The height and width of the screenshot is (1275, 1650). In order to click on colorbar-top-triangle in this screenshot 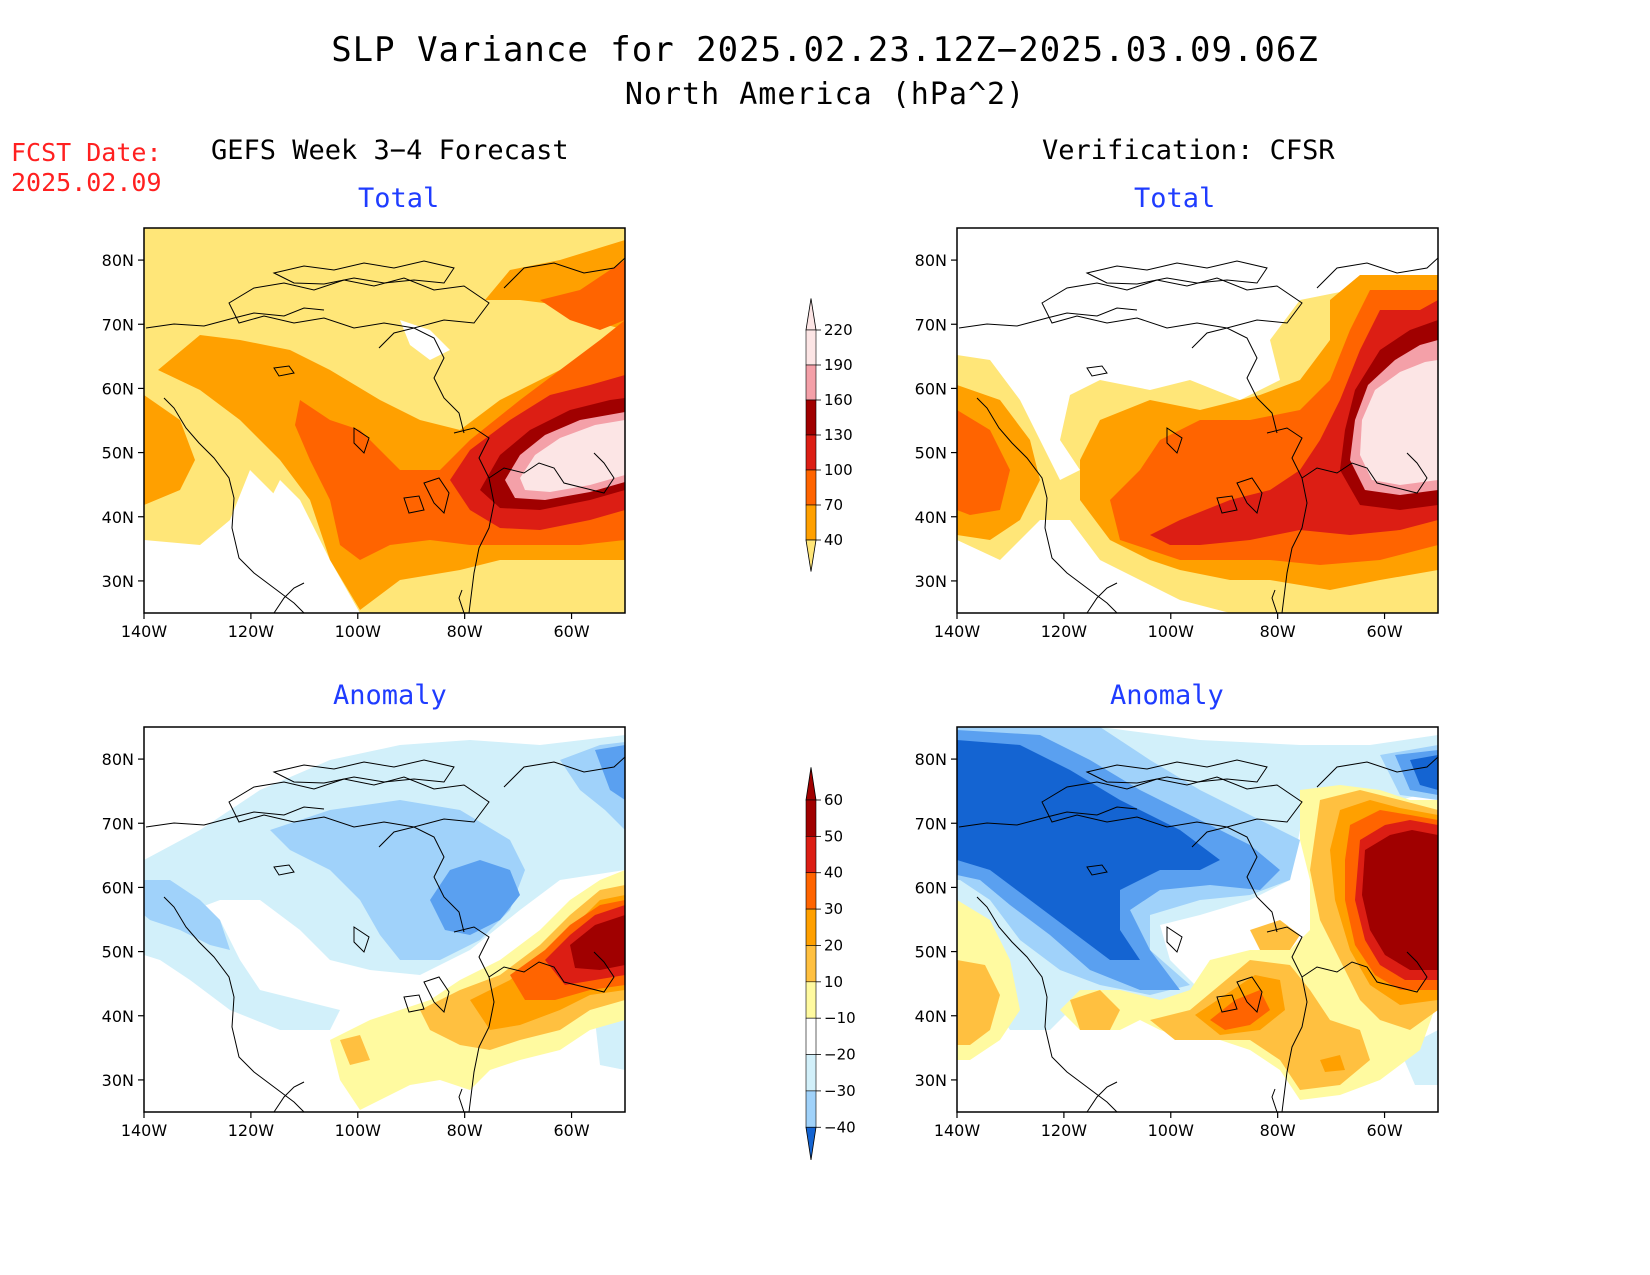, I will do `click(811, 314)`.